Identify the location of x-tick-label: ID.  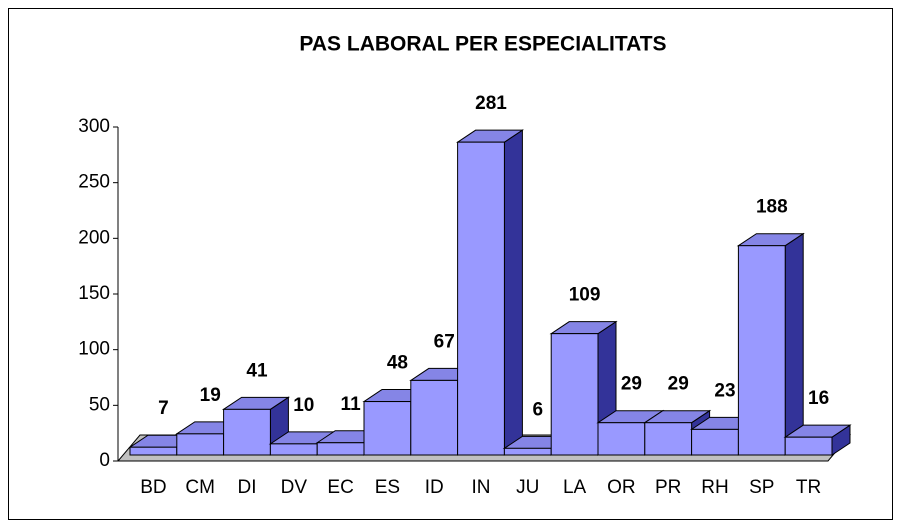
(434, 487).